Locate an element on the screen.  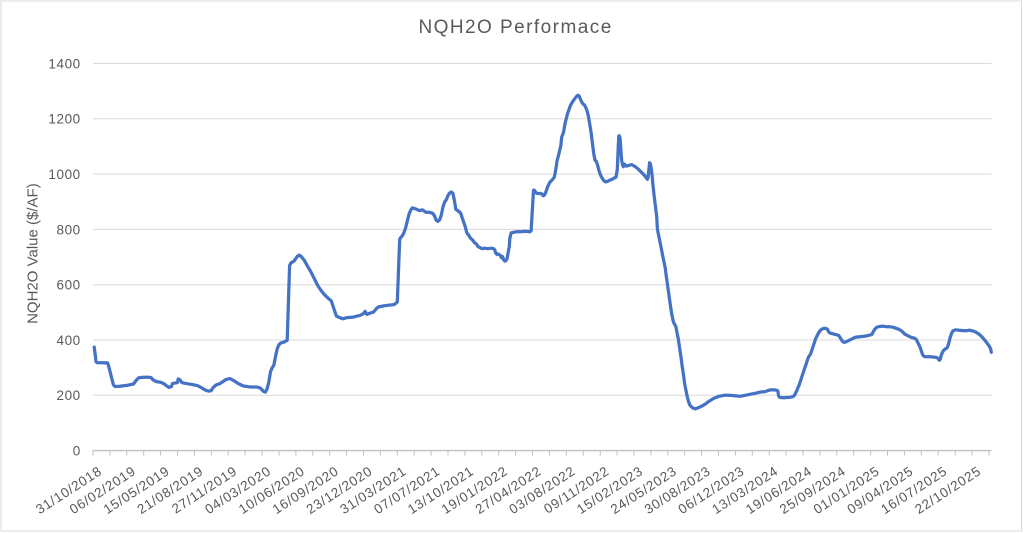
svg-text: NQH2O Value ($/AF) is located at coordinates (32, 253).